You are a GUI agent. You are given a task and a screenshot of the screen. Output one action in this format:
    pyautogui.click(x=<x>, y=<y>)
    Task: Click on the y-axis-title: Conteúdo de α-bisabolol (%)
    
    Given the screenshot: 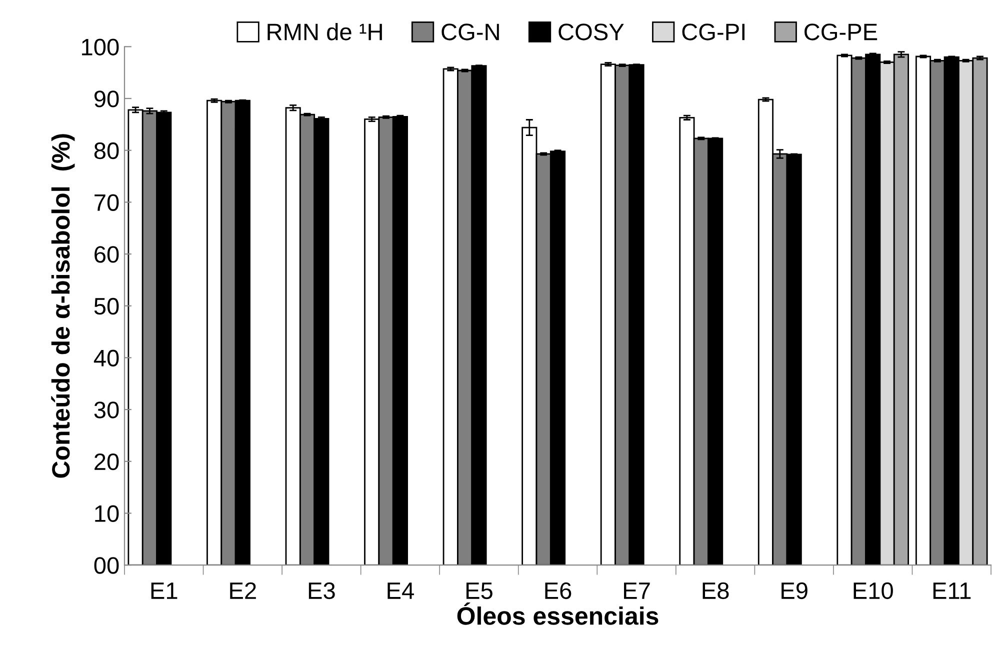 What is the action you would take?
    pyautogui.click(x=63, y=306)
    